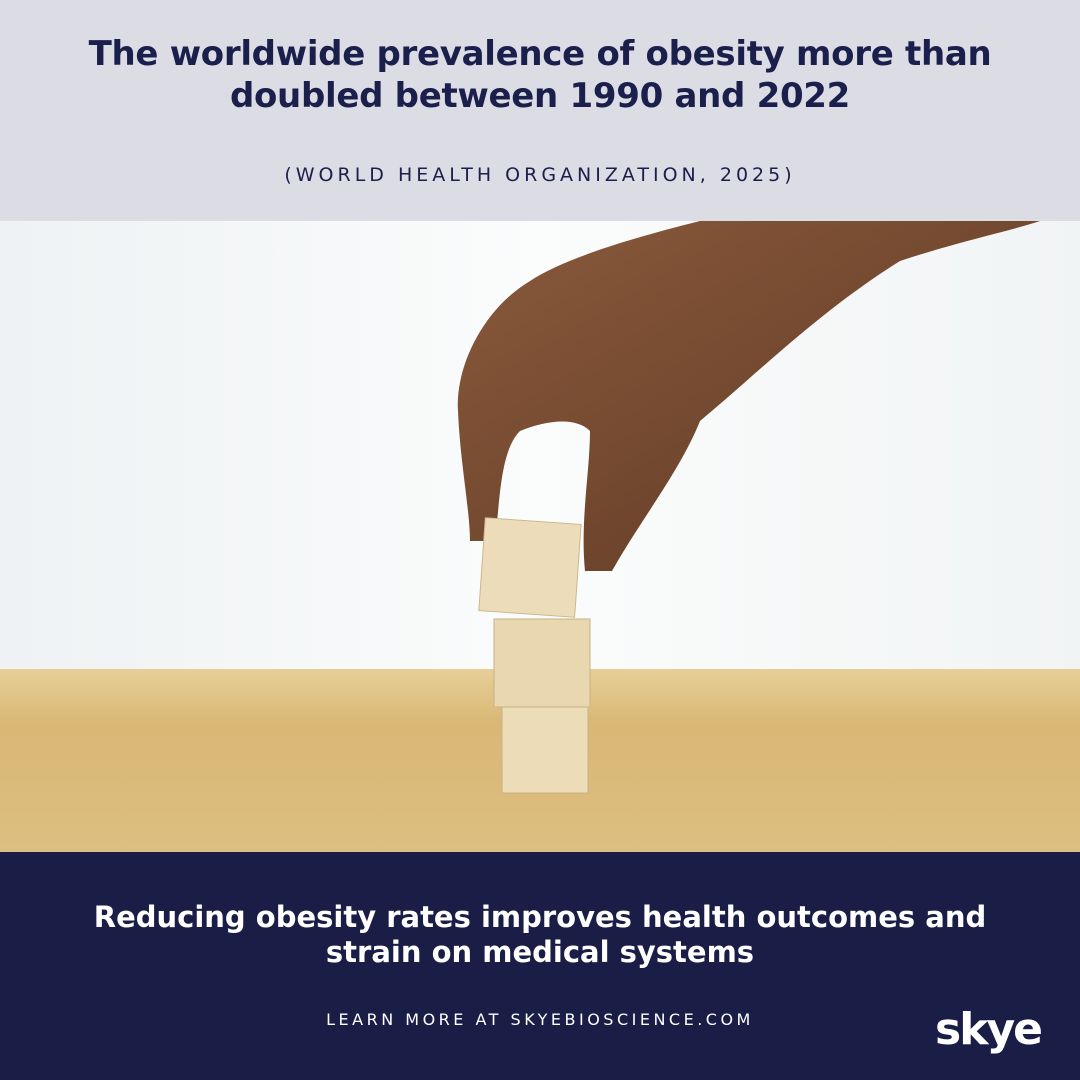 The image size is (1080, 1080). What do you see at coordinates (989, 1029) in the screenshot?
I see `logo: skye` at bounding box center [989, 1029].